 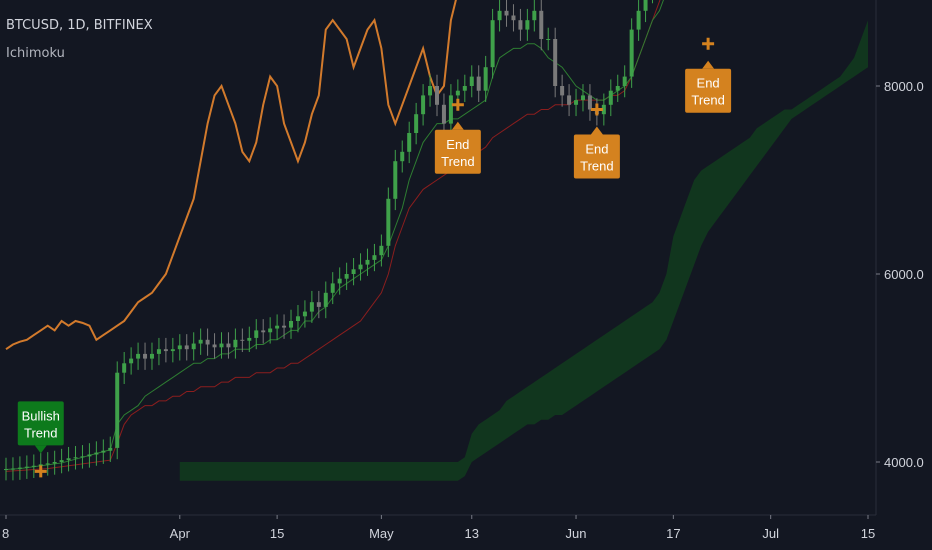 I want to click on indicator-label: Ichimoku, so click(x=35, y=53).